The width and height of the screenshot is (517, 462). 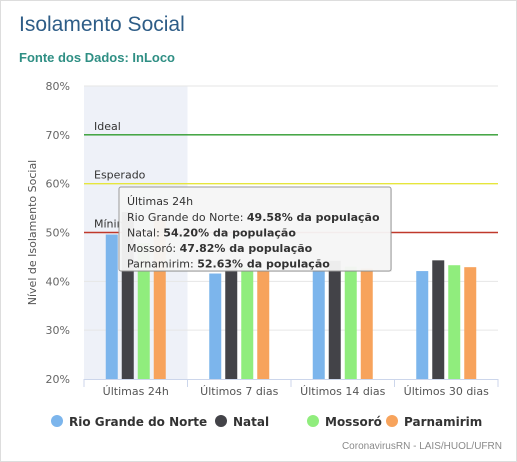 I want to click on tooltip-value: 54.20% da população, so click(x=229, y=233).